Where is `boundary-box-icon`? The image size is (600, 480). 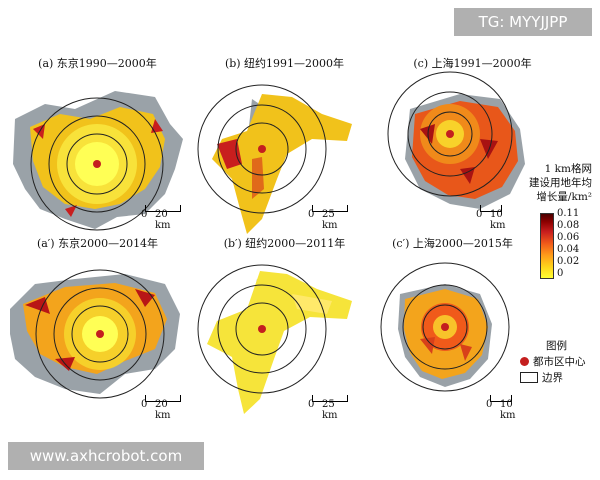 boundary-box-icon is located at coordinates (529, 377).